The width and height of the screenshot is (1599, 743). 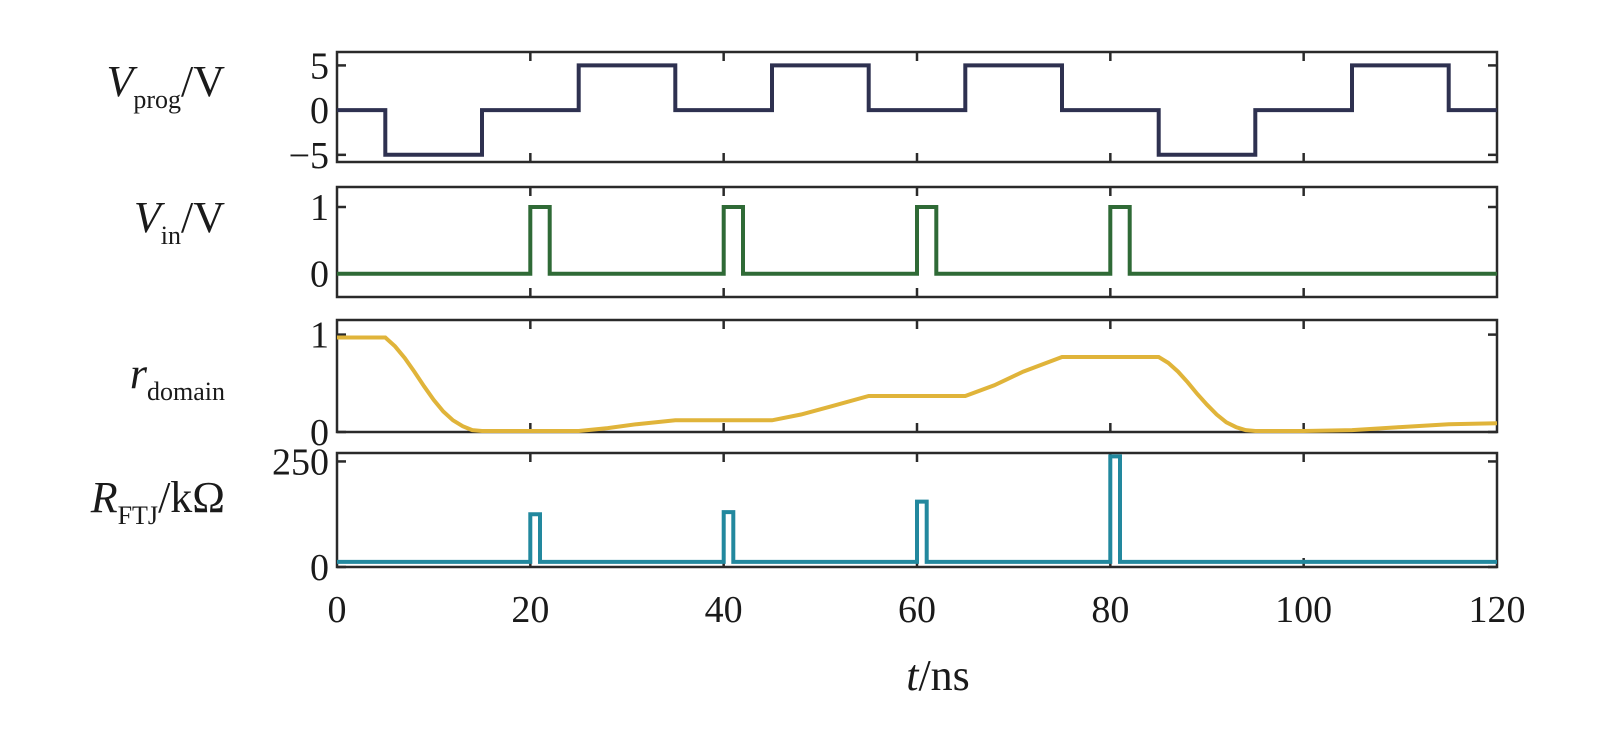 I want to click on y-tick-label: −5, so click(x=309, y=156).